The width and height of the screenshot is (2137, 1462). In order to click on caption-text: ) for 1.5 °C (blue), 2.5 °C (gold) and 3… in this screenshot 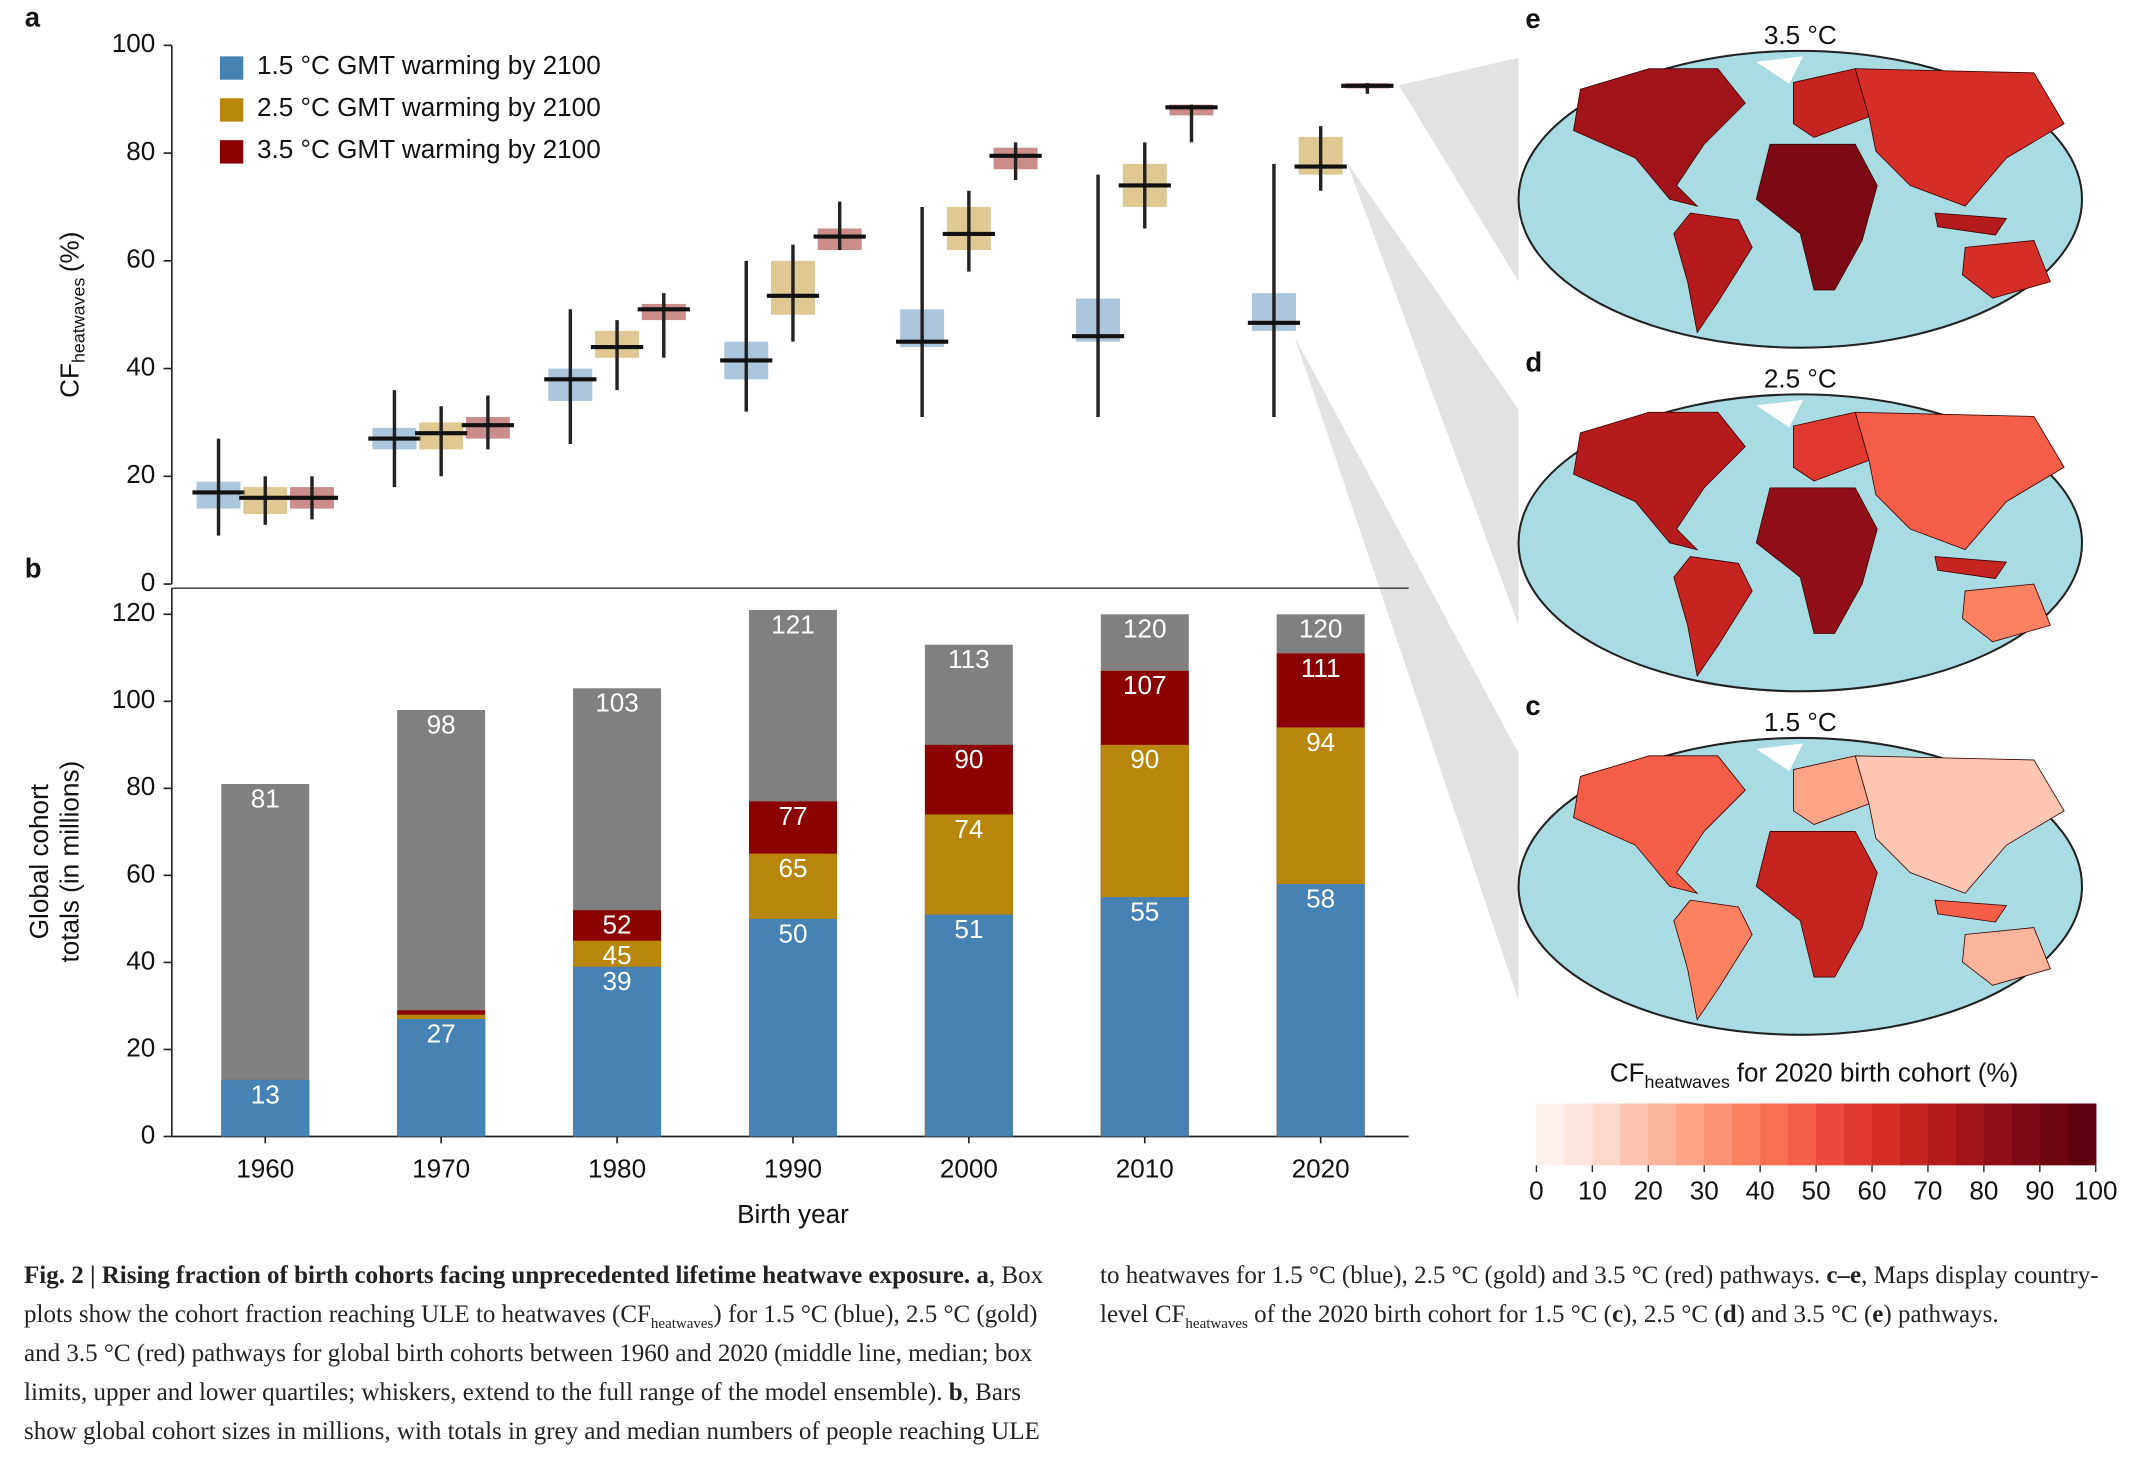, I will do `click(531, 1353)`.